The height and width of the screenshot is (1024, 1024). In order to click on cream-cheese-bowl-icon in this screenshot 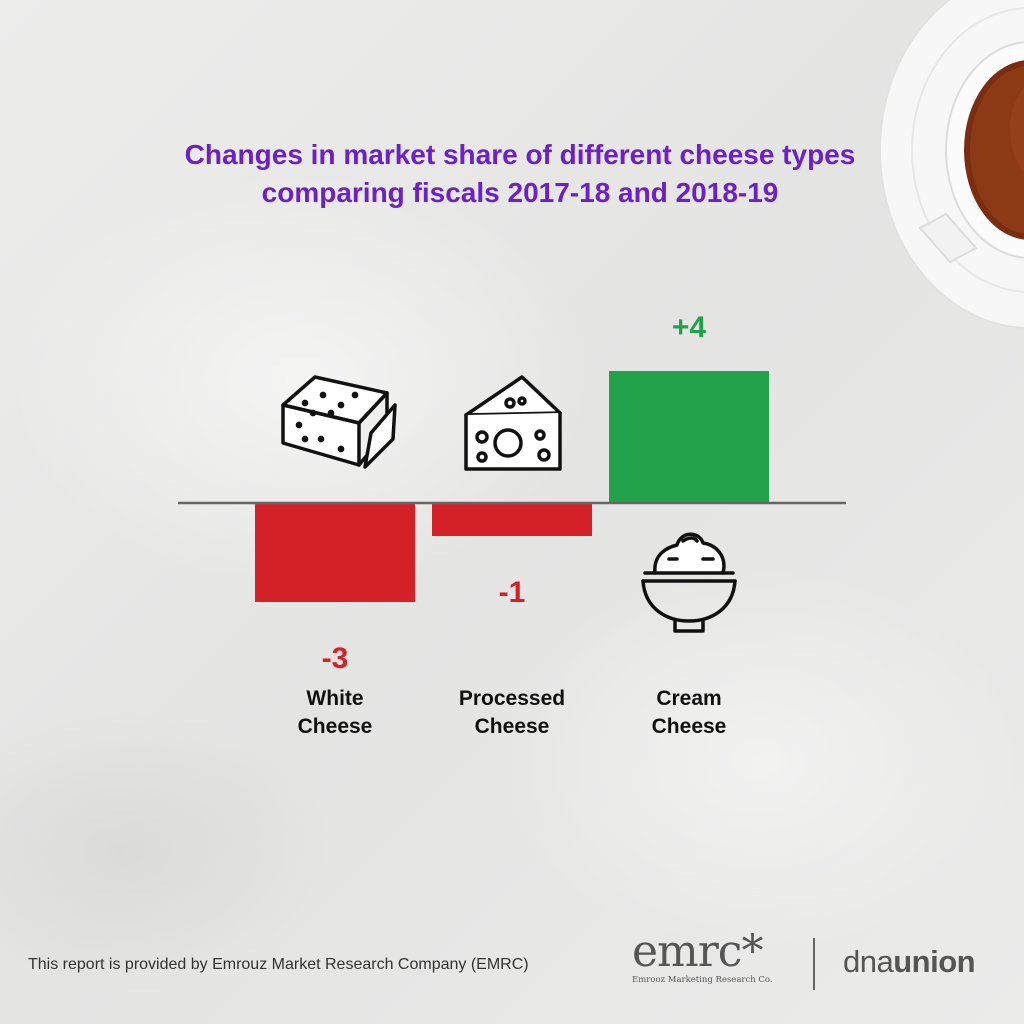, I will do `click(689, 582)`.